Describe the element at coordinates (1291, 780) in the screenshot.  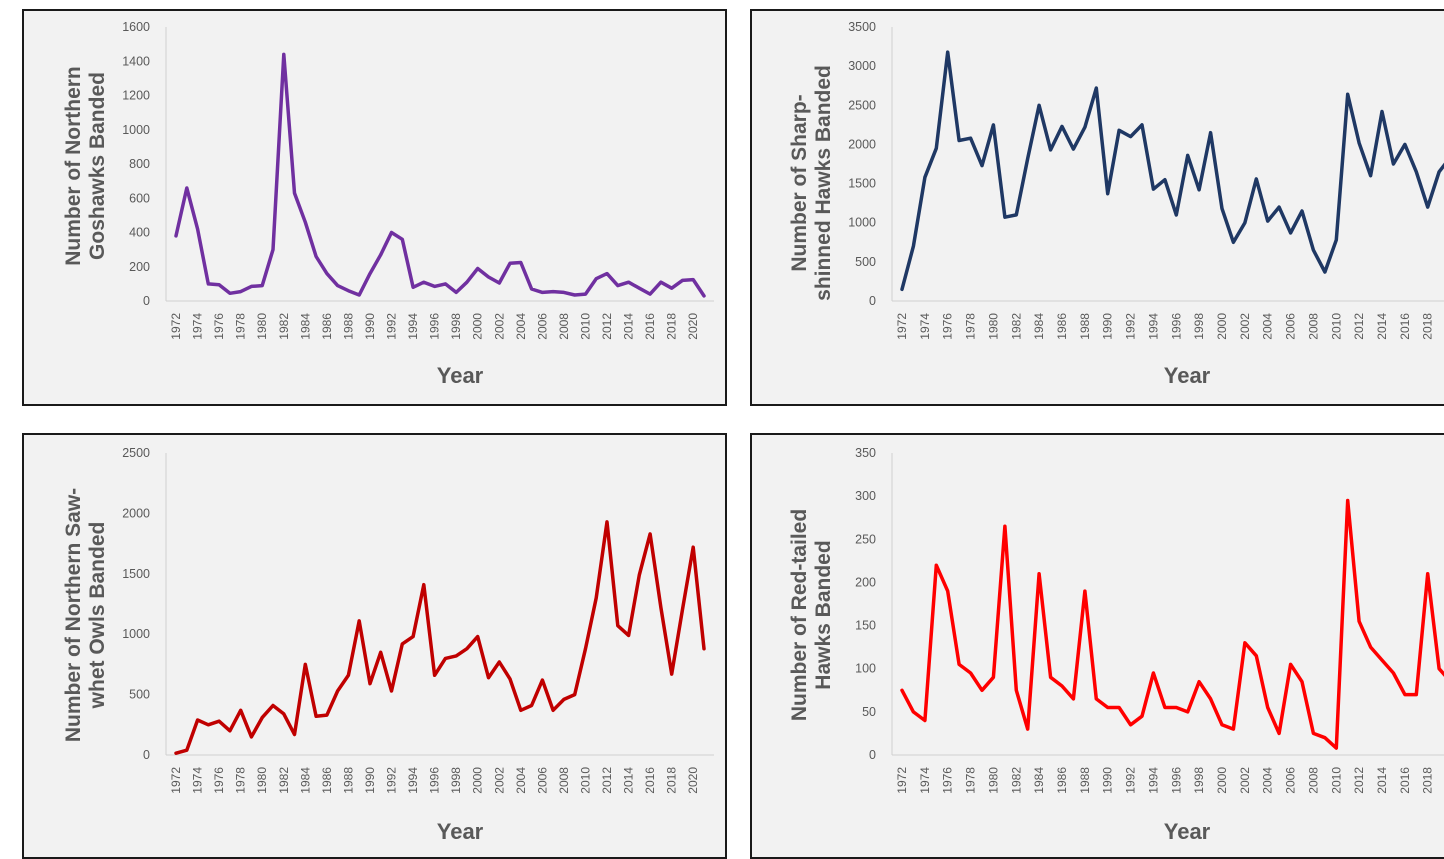
I see `x-tick-label: 2006` at that location.